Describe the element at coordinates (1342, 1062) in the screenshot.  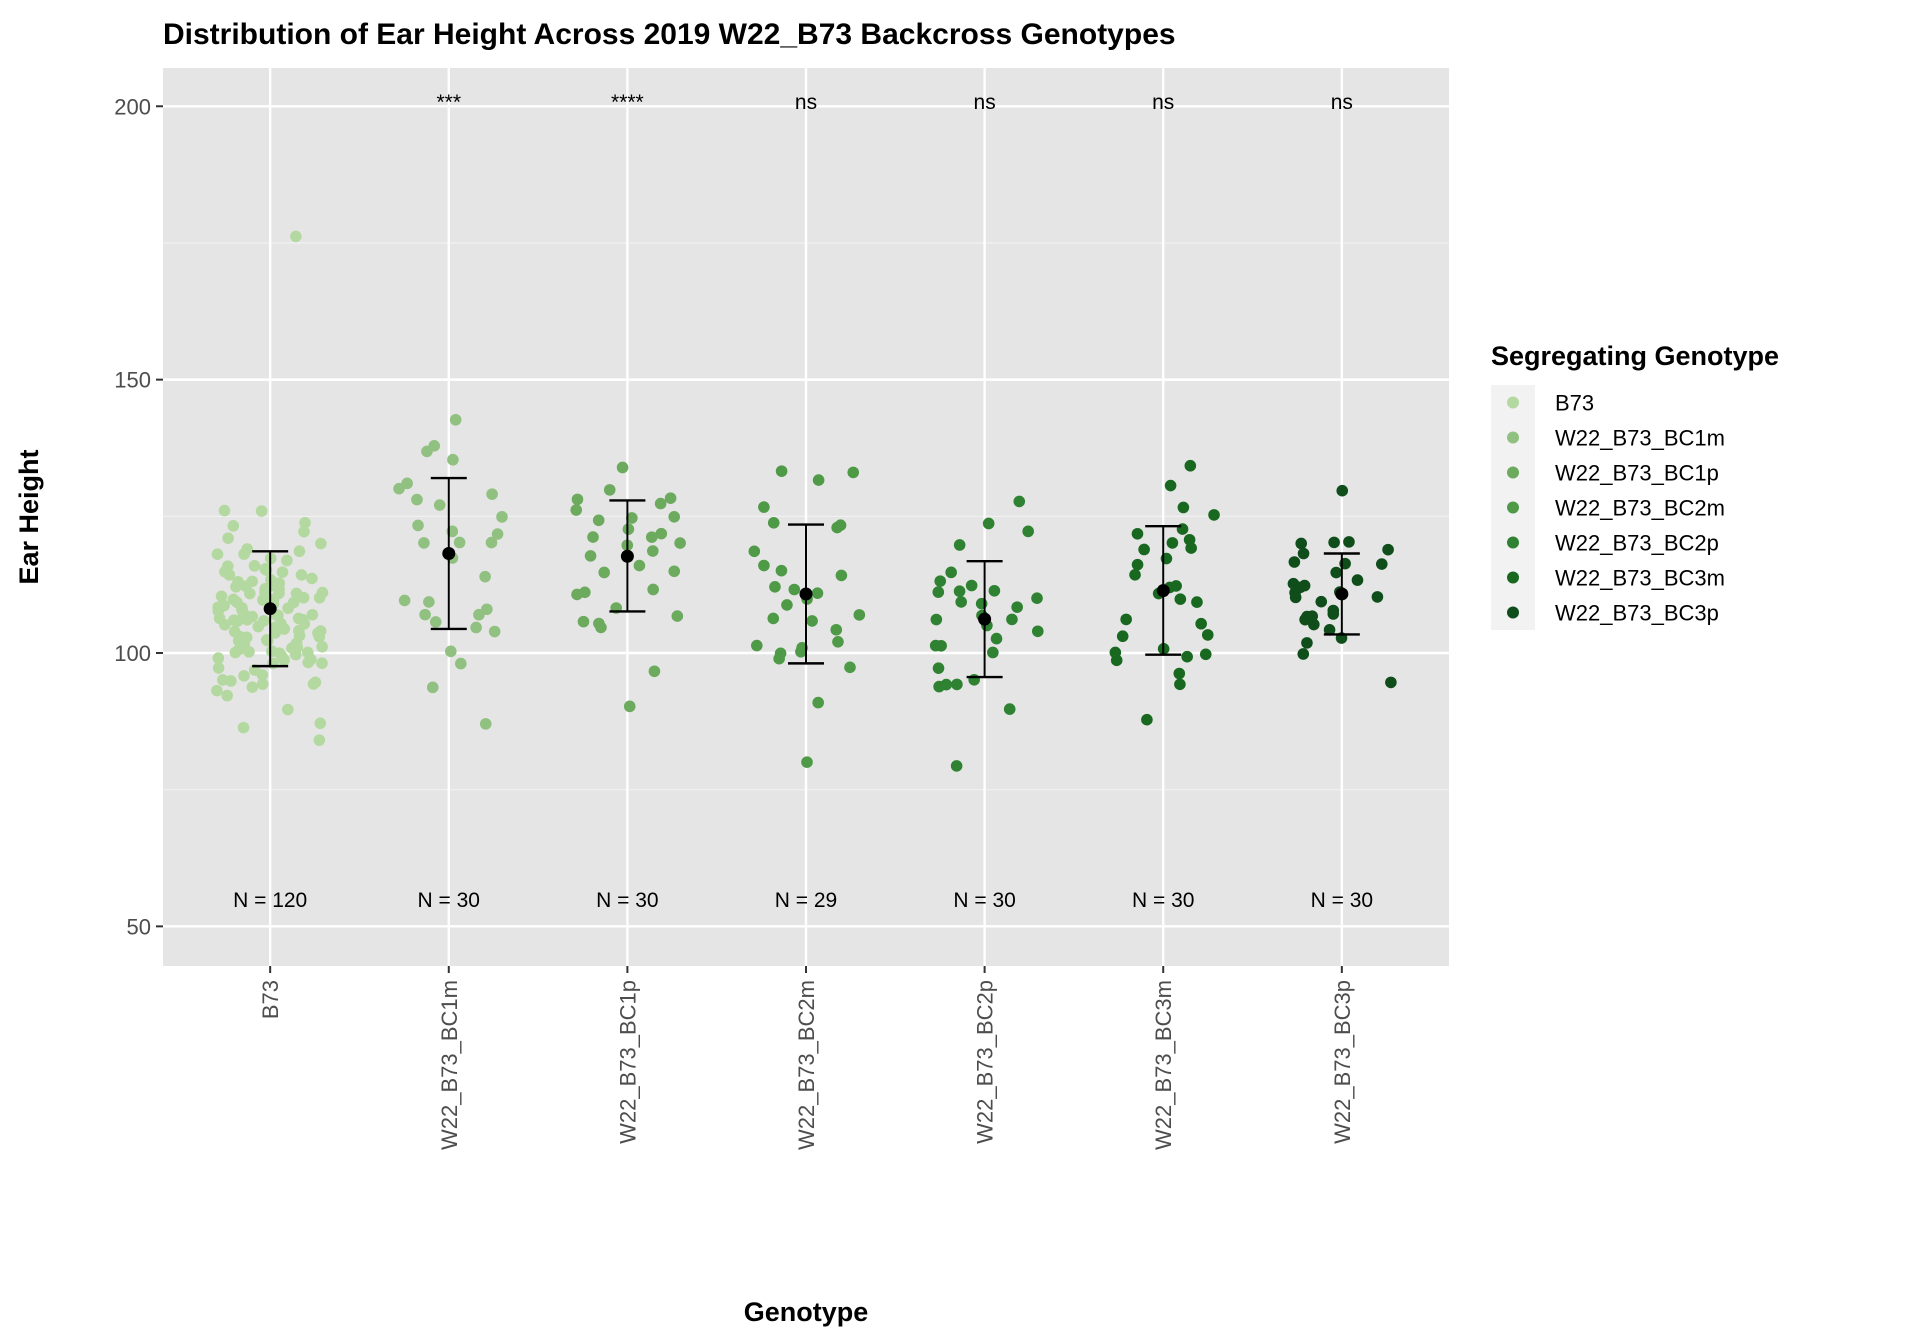
I see `x-tick-label: W22_B73_BC3p` at that location.